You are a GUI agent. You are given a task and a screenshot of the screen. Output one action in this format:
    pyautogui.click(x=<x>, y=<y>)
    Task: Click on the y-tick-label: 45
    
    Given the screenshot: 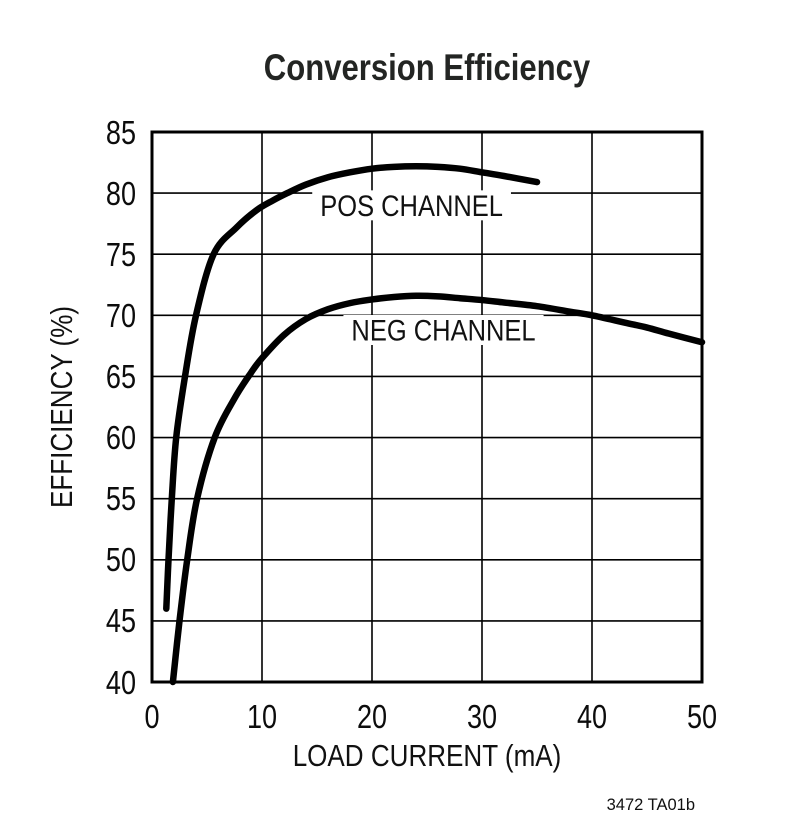 What is the action you would take?
    pyautogui.click(x=120, y=621)
    